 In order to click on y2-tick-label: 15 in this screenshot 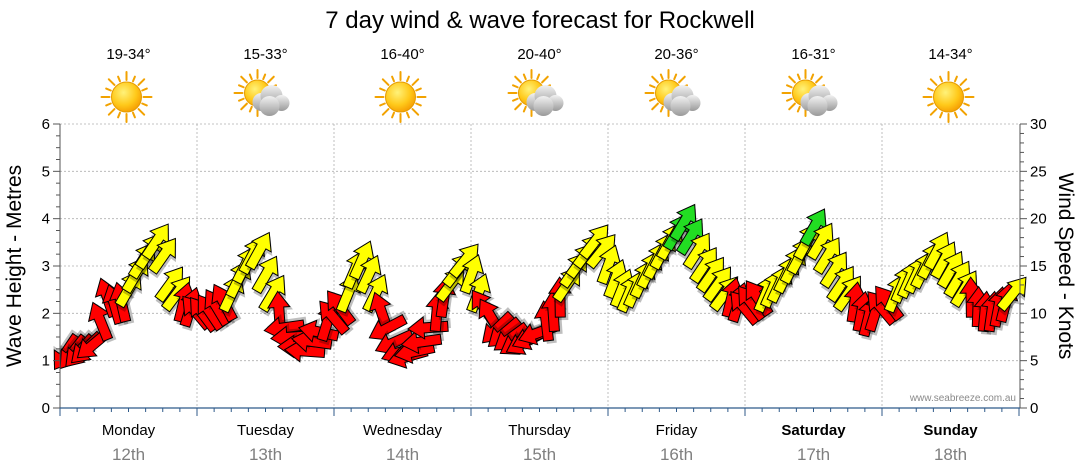, I will do `click(1038, 266)`.